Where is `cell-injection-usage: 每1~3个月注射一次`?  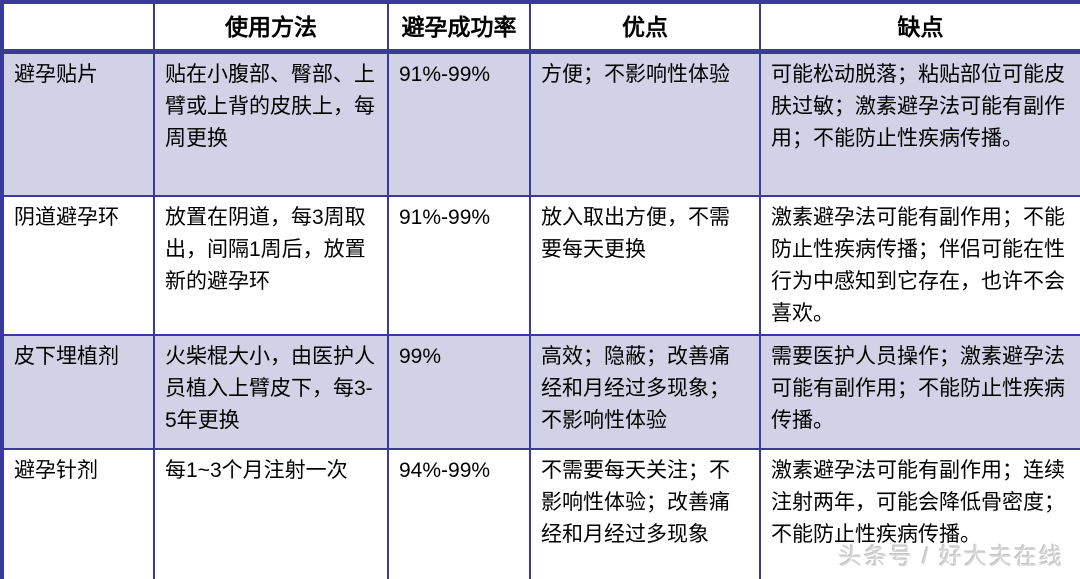
cell-injection-usage: 每1~3个月注射一次 is located at coordinates (271, 513).